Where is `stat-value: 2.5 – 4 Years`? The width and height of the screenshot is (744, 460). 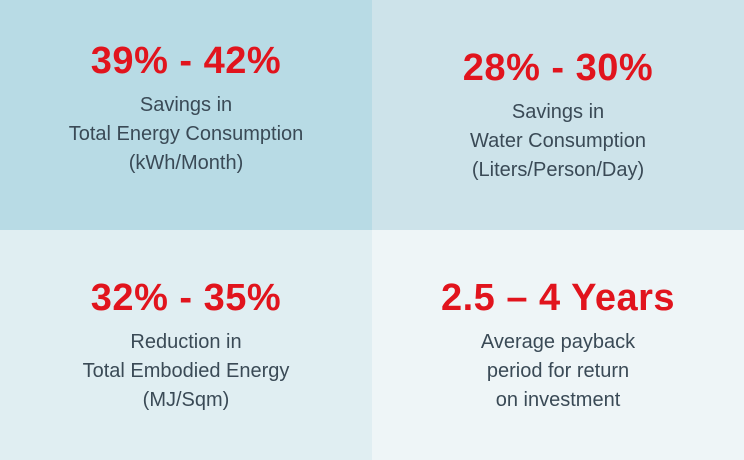
stat-value: 2.5 – 4 Years is located at coordinates (558, 297).